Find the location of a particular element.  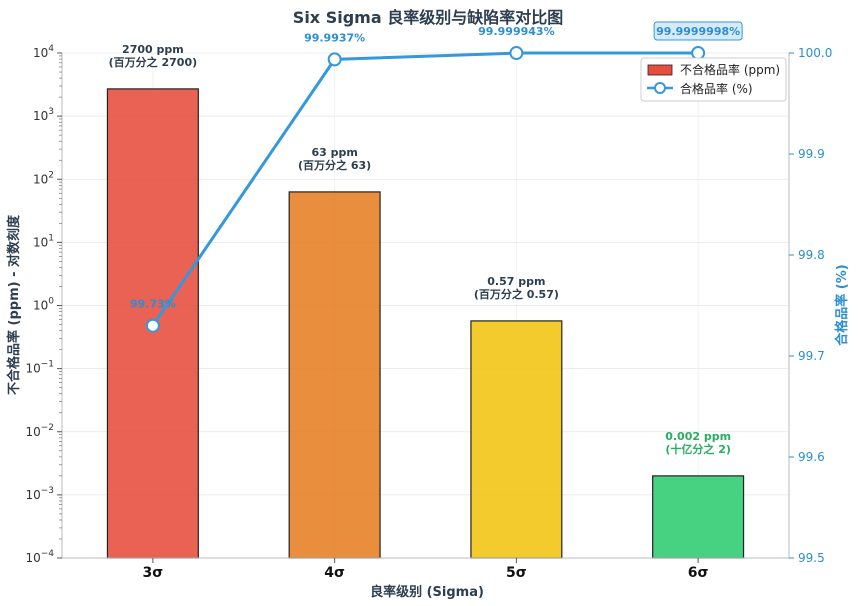

y-tick-label: 10⁻⁴ is located at coordinates (39, 557).